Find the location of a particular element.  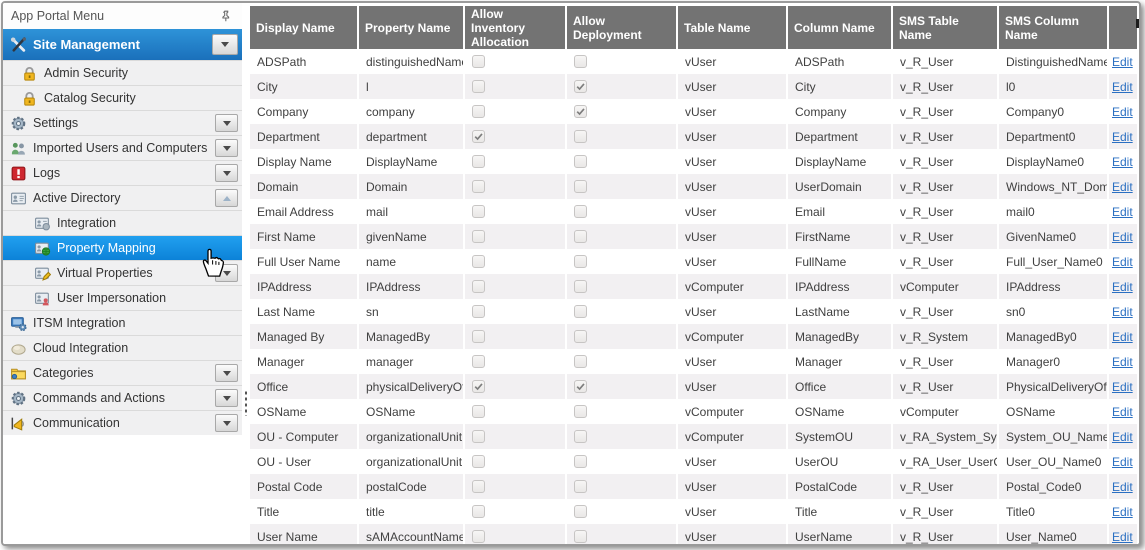

pin-icon is located at coordinates (226, 16).